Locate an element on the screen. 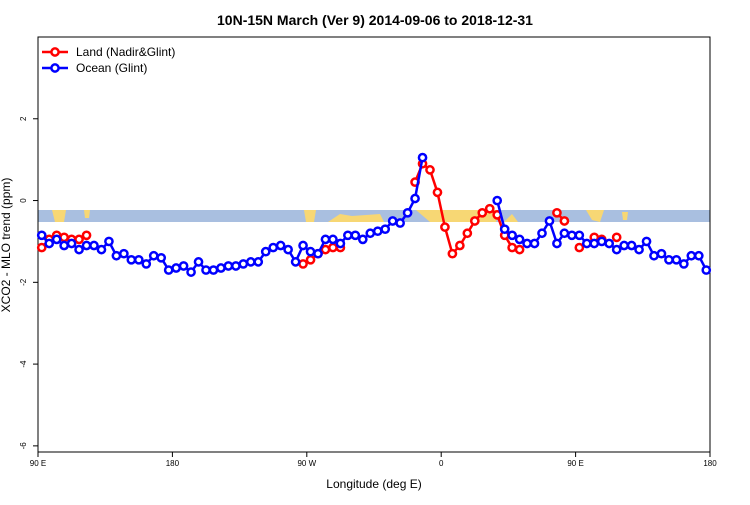 The width and height of the screenshot is (750, 505). y-tick-label: 2 is located at coordinates (23, 118).